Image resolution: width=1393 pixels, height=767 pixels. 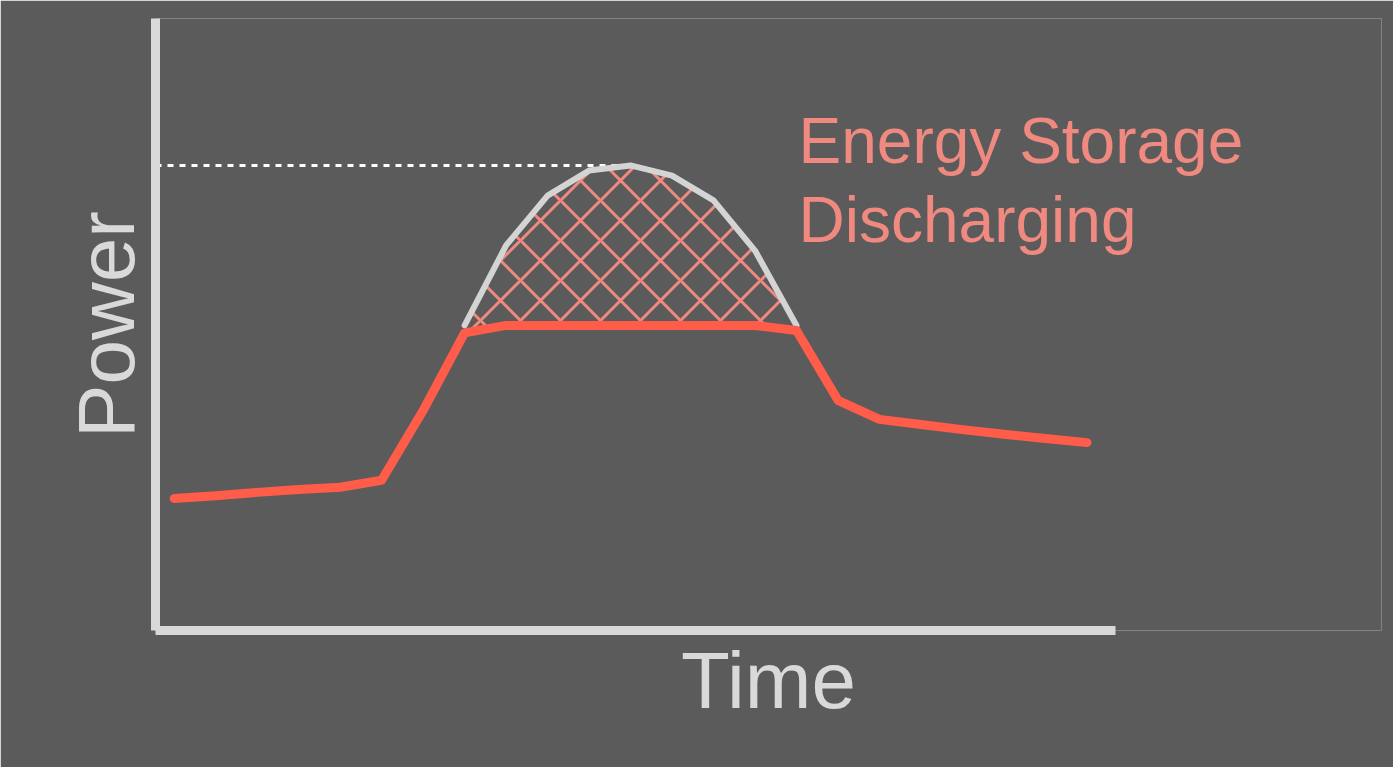 What do you see at coordinates (768, 680) in the screenshot?
I see `x-axis-title: Time` at bounding box center [768, 680].